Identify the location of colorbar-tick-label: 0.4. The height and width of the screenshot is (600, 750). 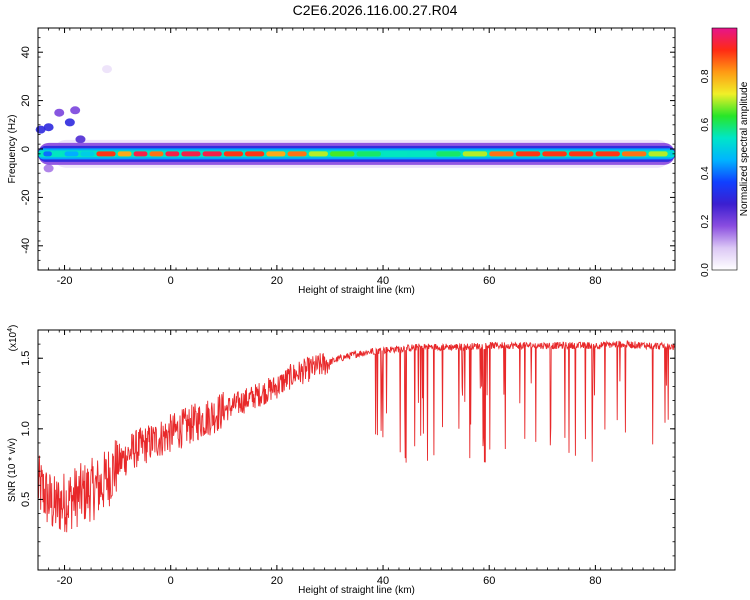
(705, 173).